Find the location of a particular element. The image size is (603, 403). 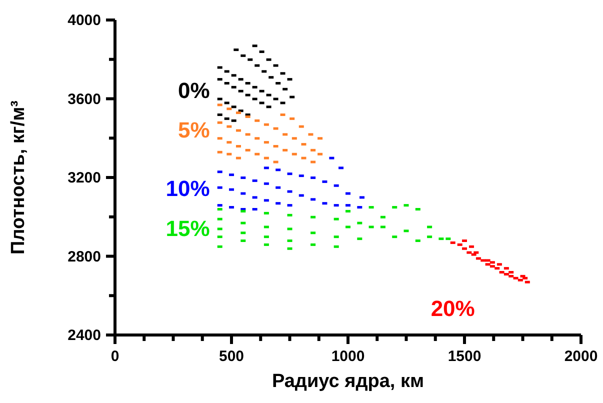

y-tick-label: 4000 is located at coordinates (84, 20).